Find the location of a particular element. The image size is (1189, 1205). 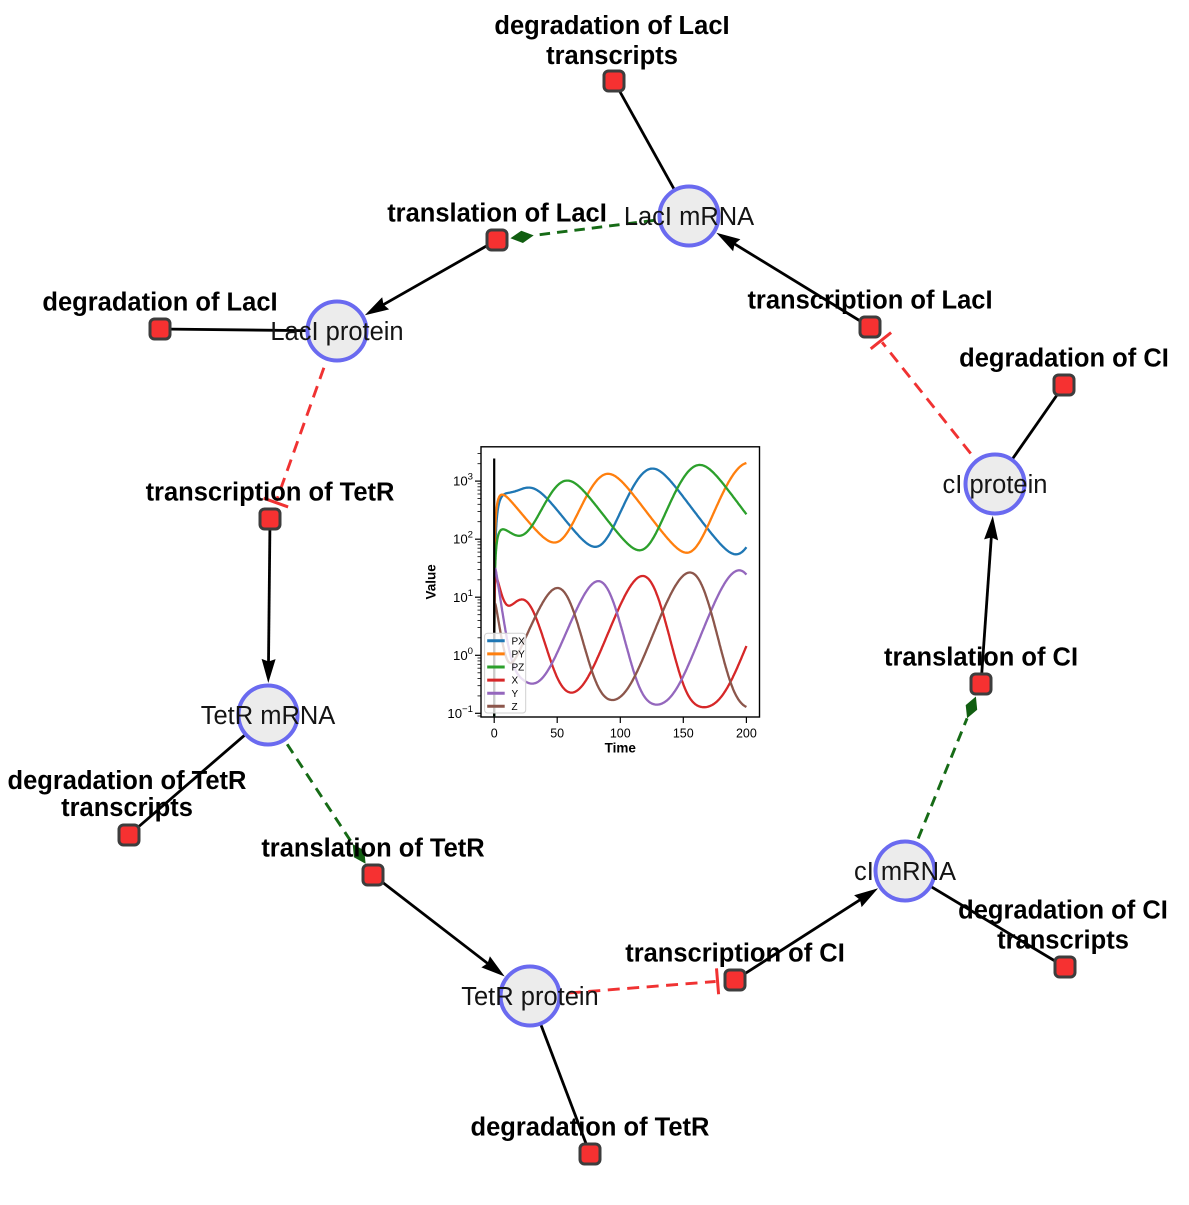

svg-text: Value is located at coordinates (431, 582).